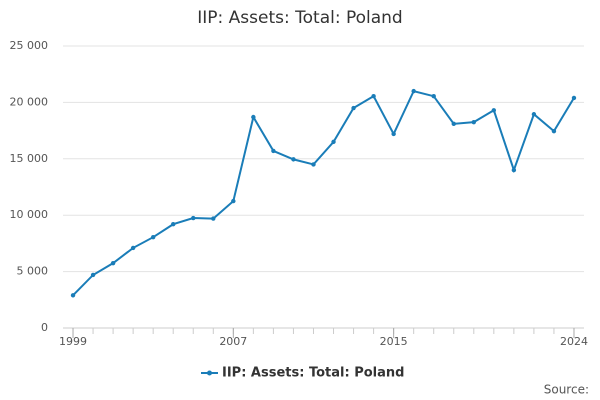  What do you see at coordinates (29, 214) in the screenshot?
I see `y-tick-label: 10 000` at bounding box center [29, 214].